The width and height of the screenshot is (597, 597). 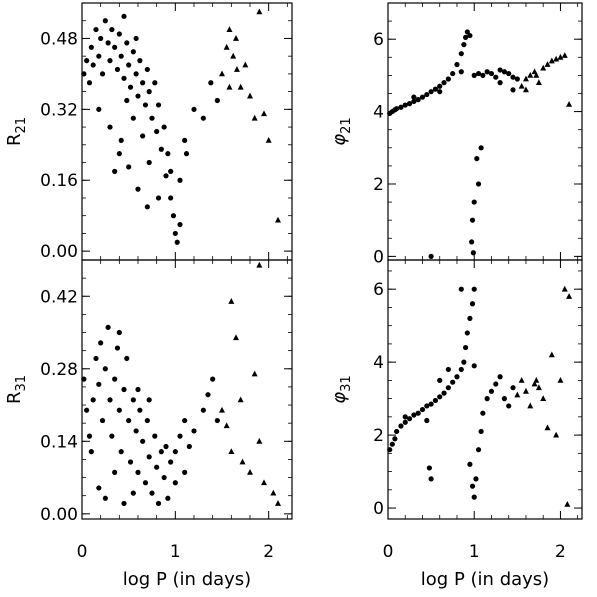 What do you see at coordinates (378, 363) in the screenshot?
I see `y-tick-label: 4` at bounding box center [378, 363].